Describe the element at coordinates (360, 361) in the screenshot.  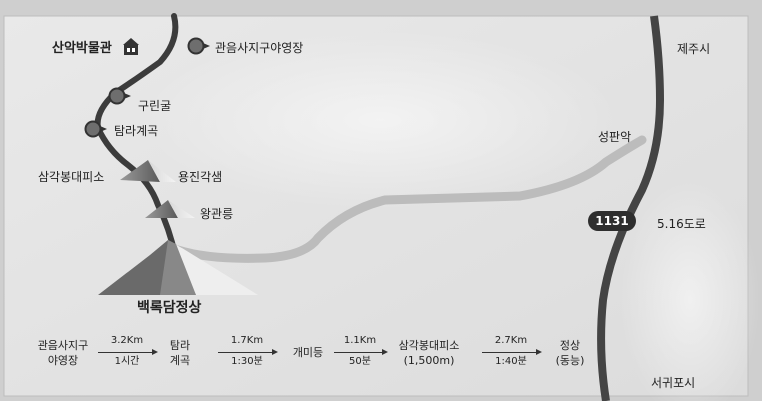
I see `segment-time: 50분` at that location.